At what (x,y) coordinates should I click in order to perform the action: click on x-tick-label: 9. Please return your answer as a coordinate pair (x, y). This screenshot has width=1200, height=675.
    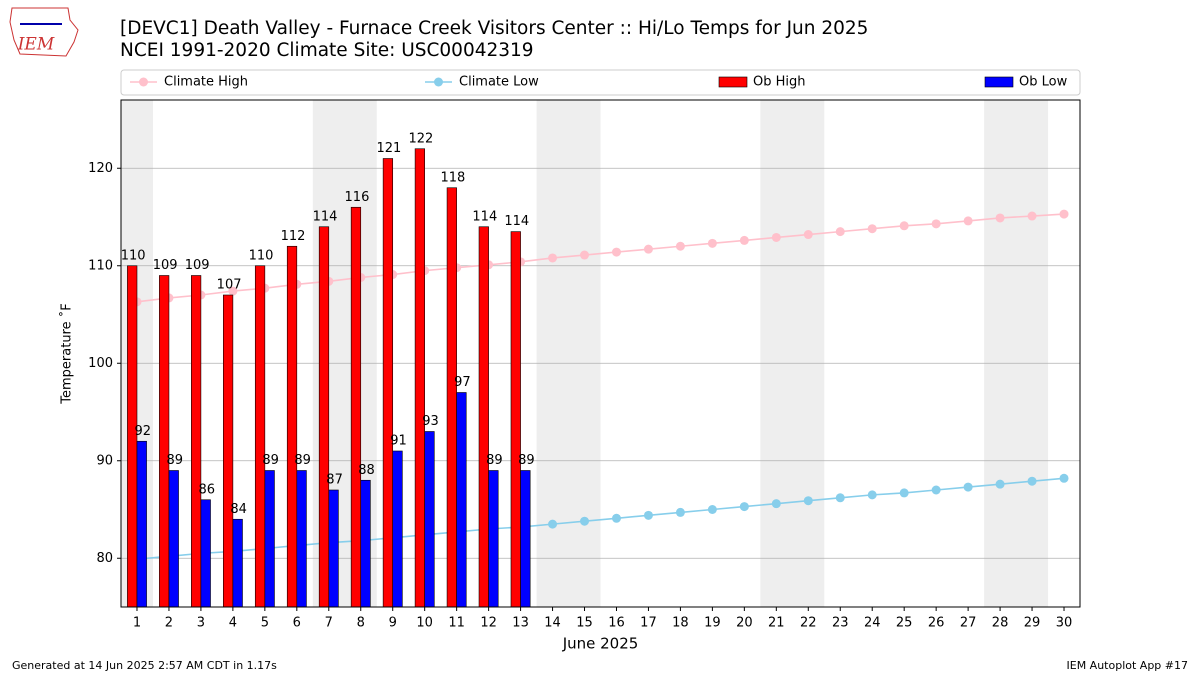
    Looking at the image, I should click on (393, 623).